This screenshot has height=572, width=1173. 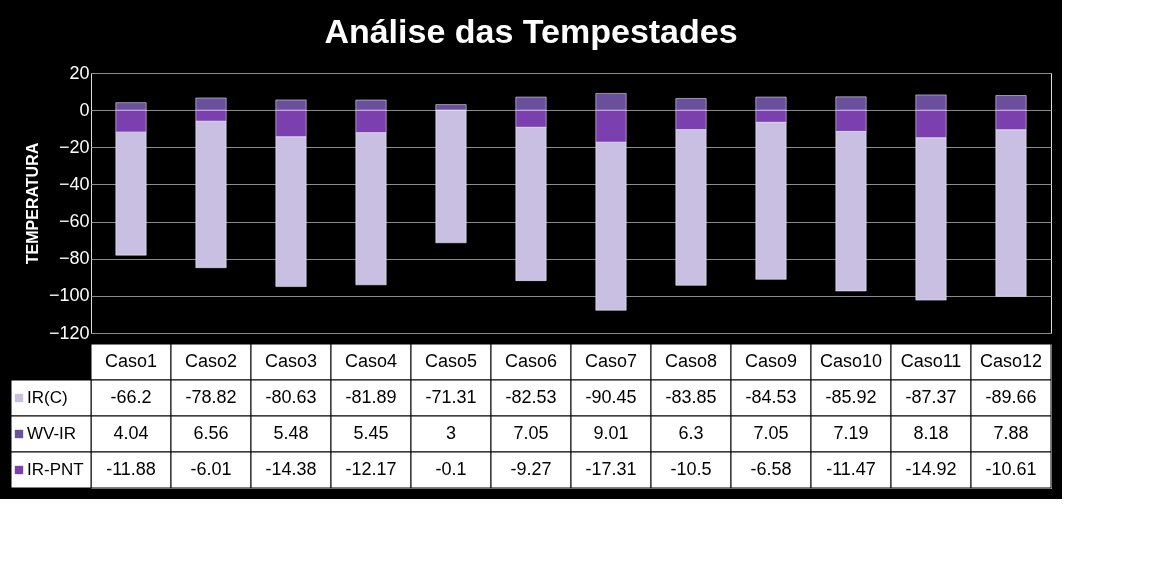 I want to click on y-axis-title: TEMPERATURA, so click(x=32, y=203).